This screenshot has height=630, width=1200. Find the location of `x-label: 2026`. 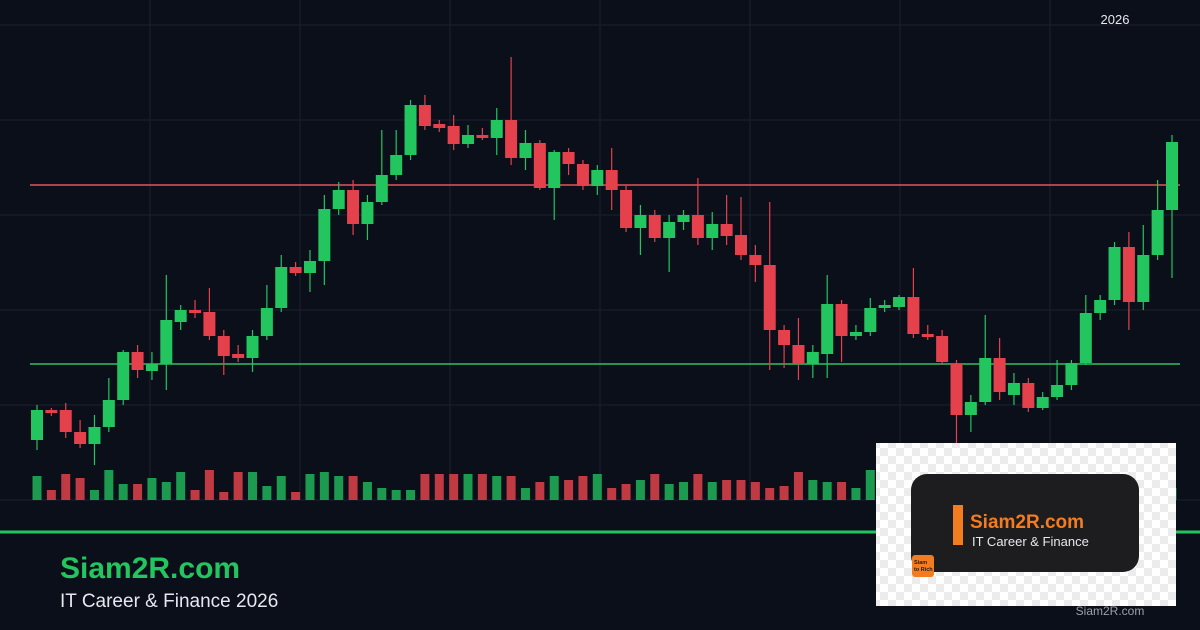

x-label: 2026 is located at coordinates (1115, 19).